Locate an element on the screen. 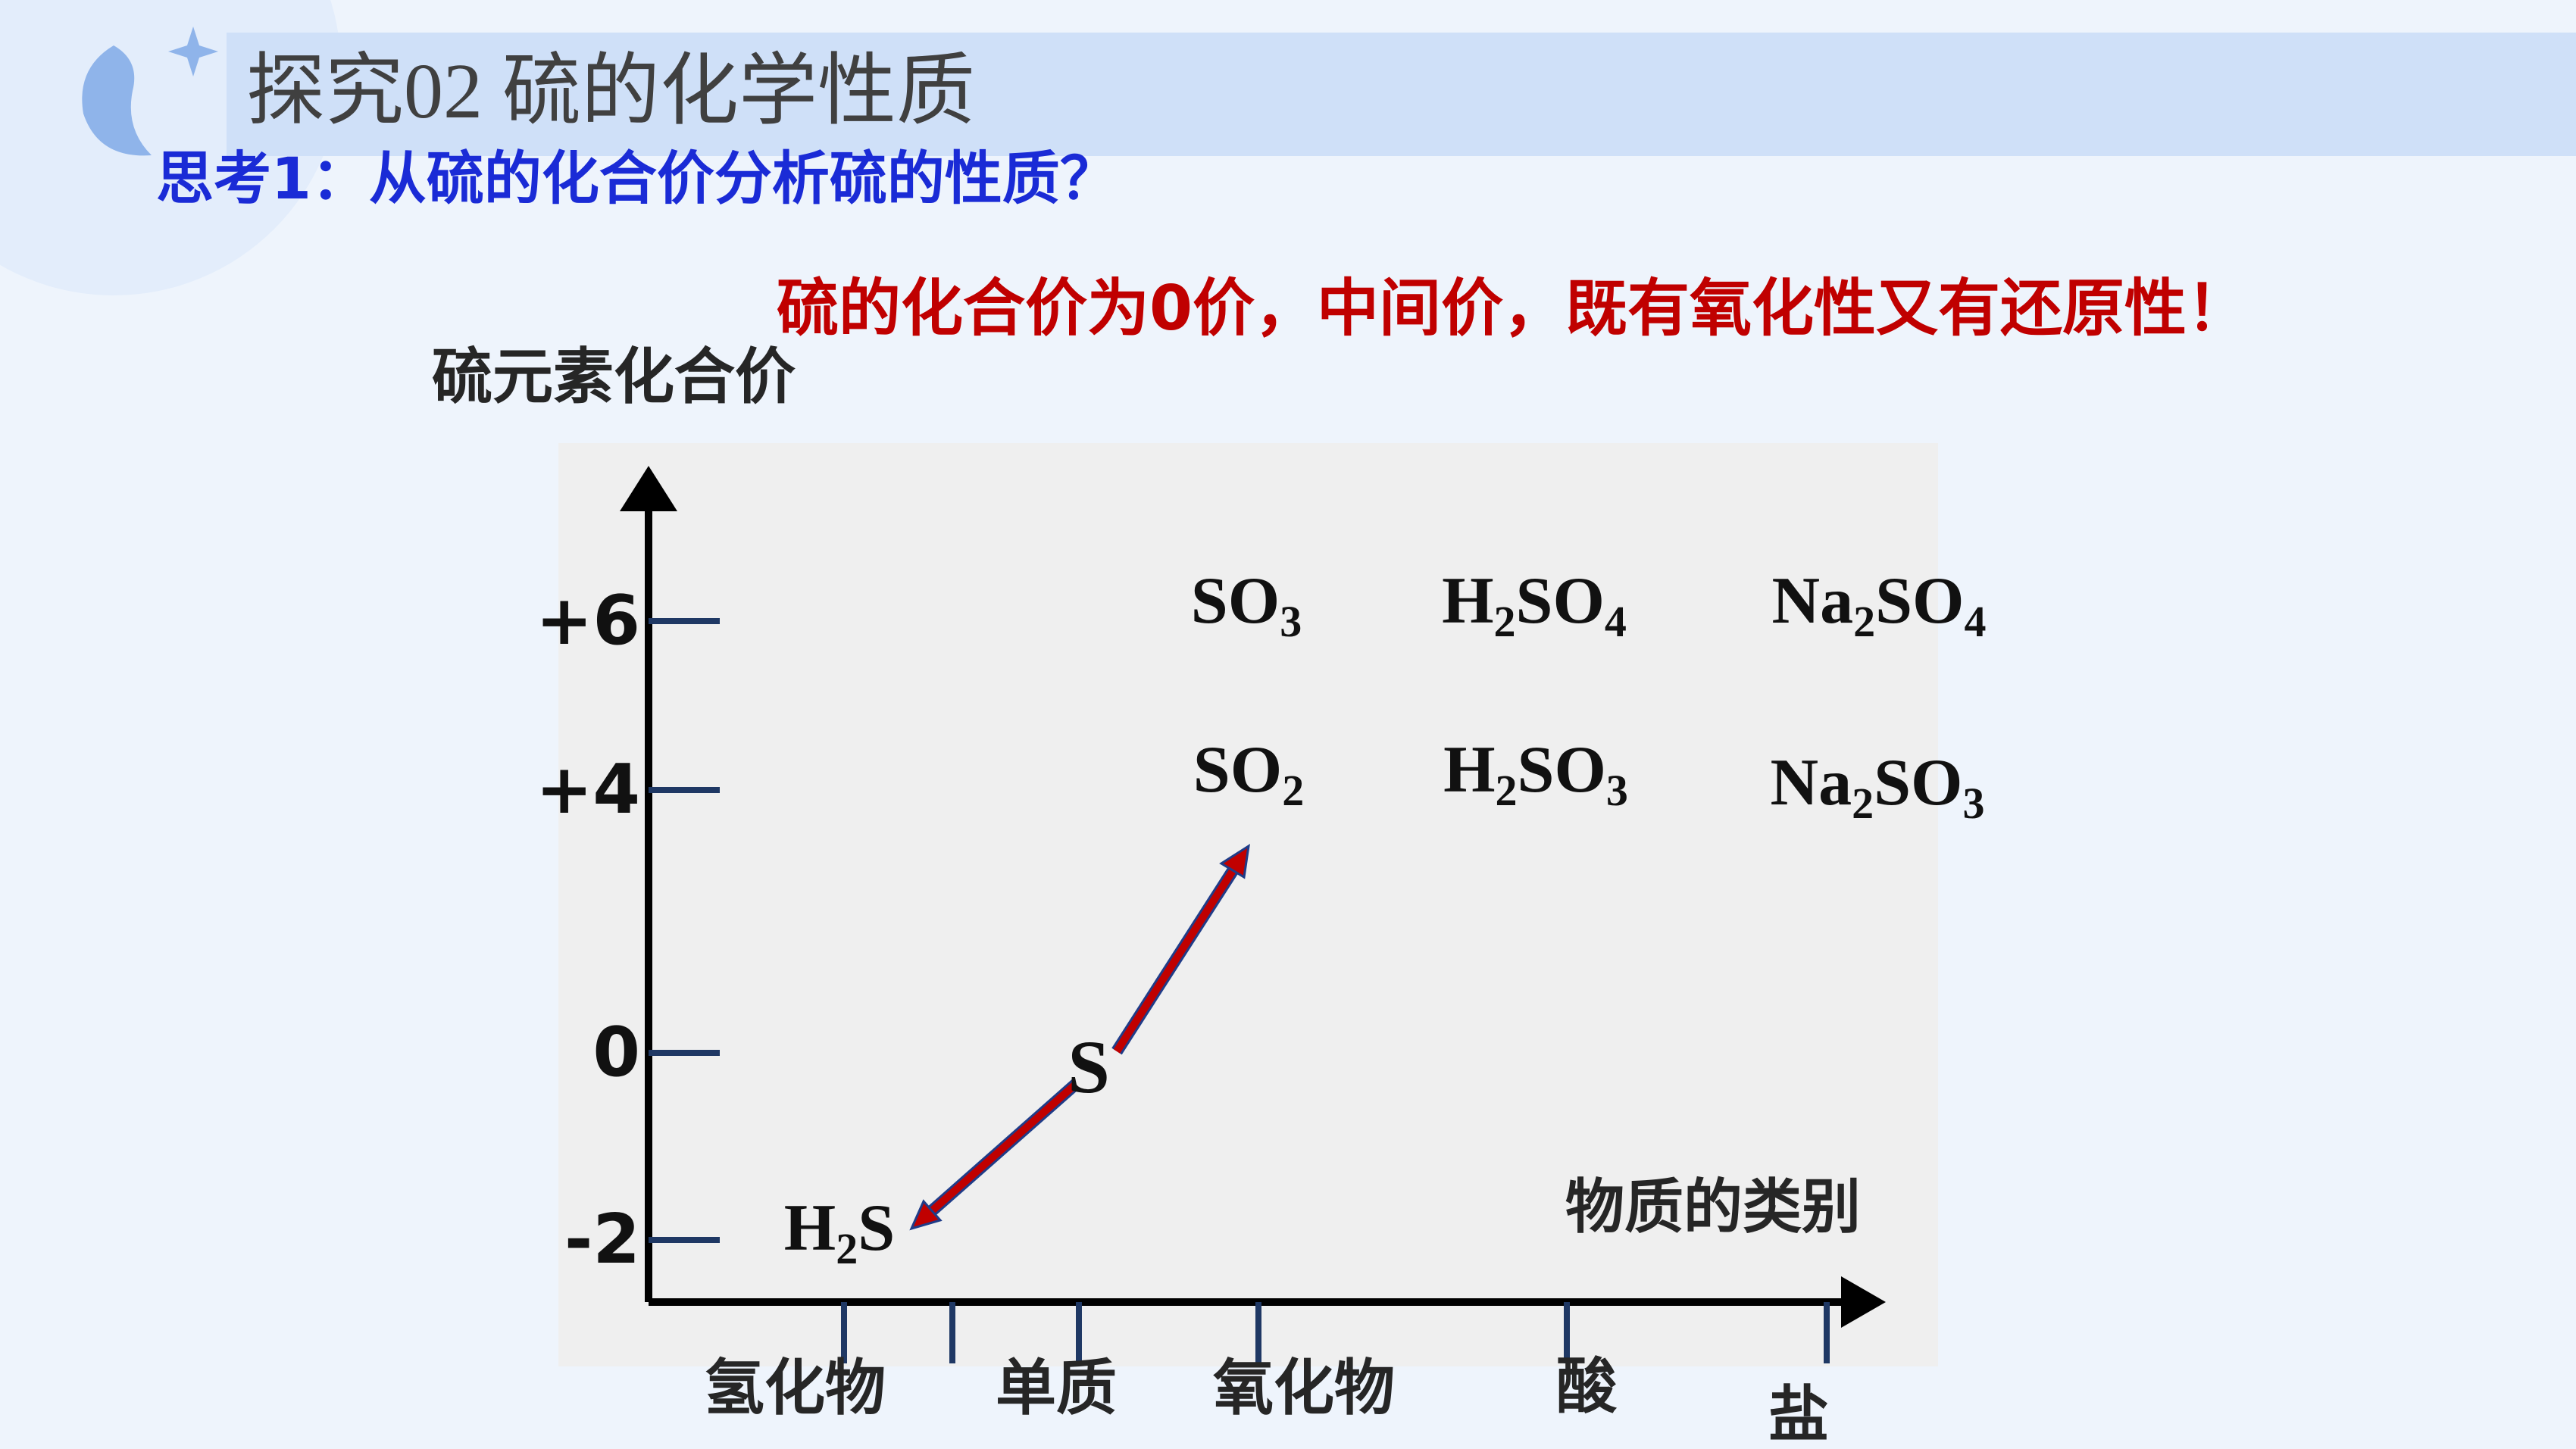 The height and width of the screenshot is (1449, 2576). category-label: 酸 is located at coordinates (1587, 1386).